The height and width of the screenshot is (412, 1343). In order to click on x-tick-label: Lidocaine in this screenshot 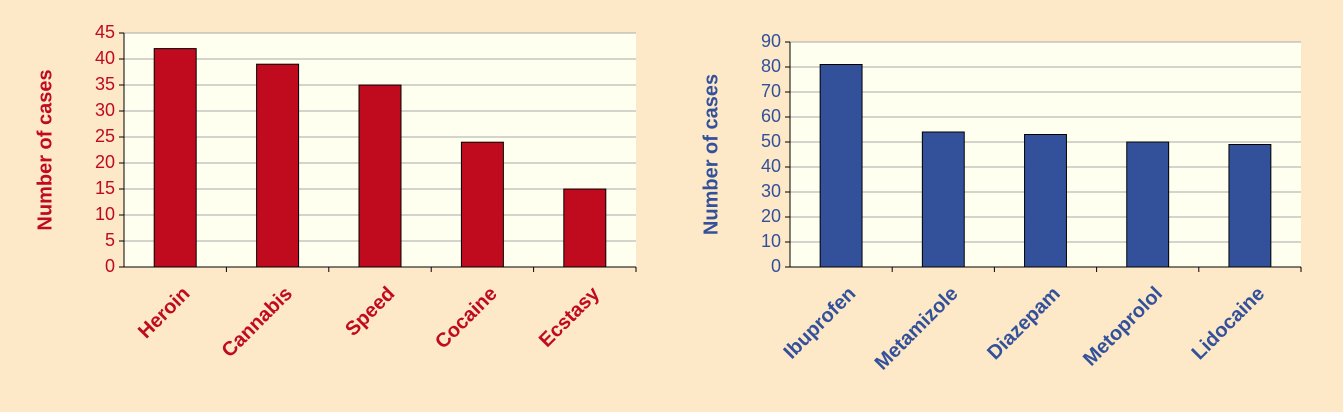, I will do `click(1229, 324)`.